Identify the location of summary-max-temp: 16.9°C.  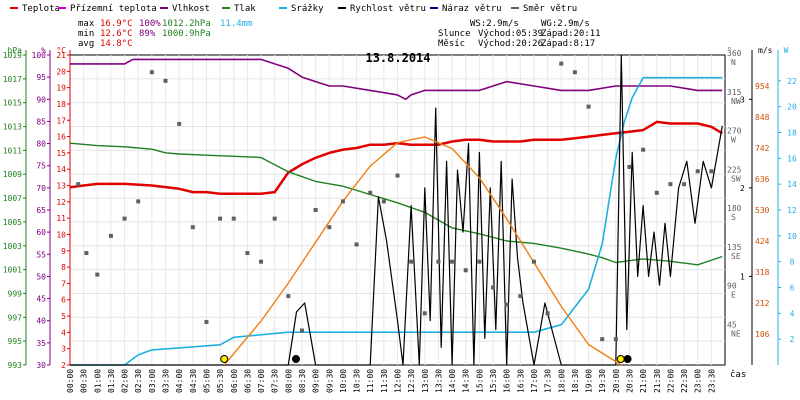
(116, 24).